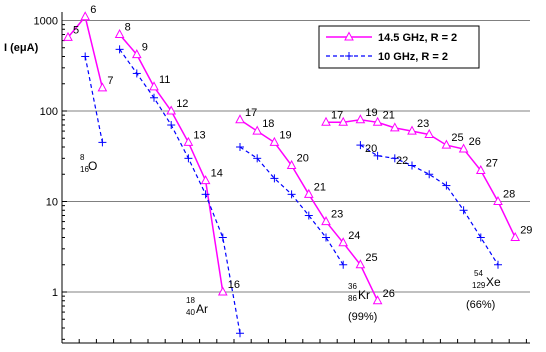  What do you see at coordinates (479, 285) in the screenshot?
I see `svg-text: 129` at bounding box center [479, 285].